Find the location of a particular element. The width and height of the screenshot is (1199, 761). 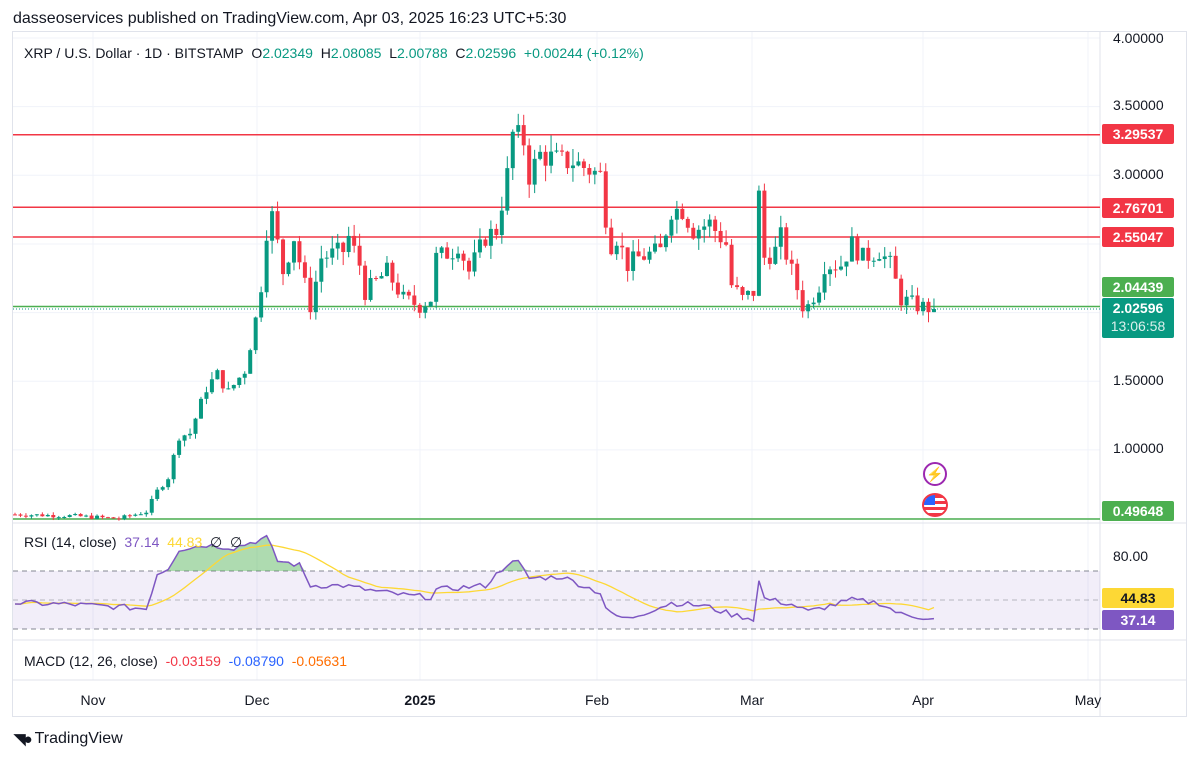

macd-value: -0.03159 is located at coordinates (193, 661).